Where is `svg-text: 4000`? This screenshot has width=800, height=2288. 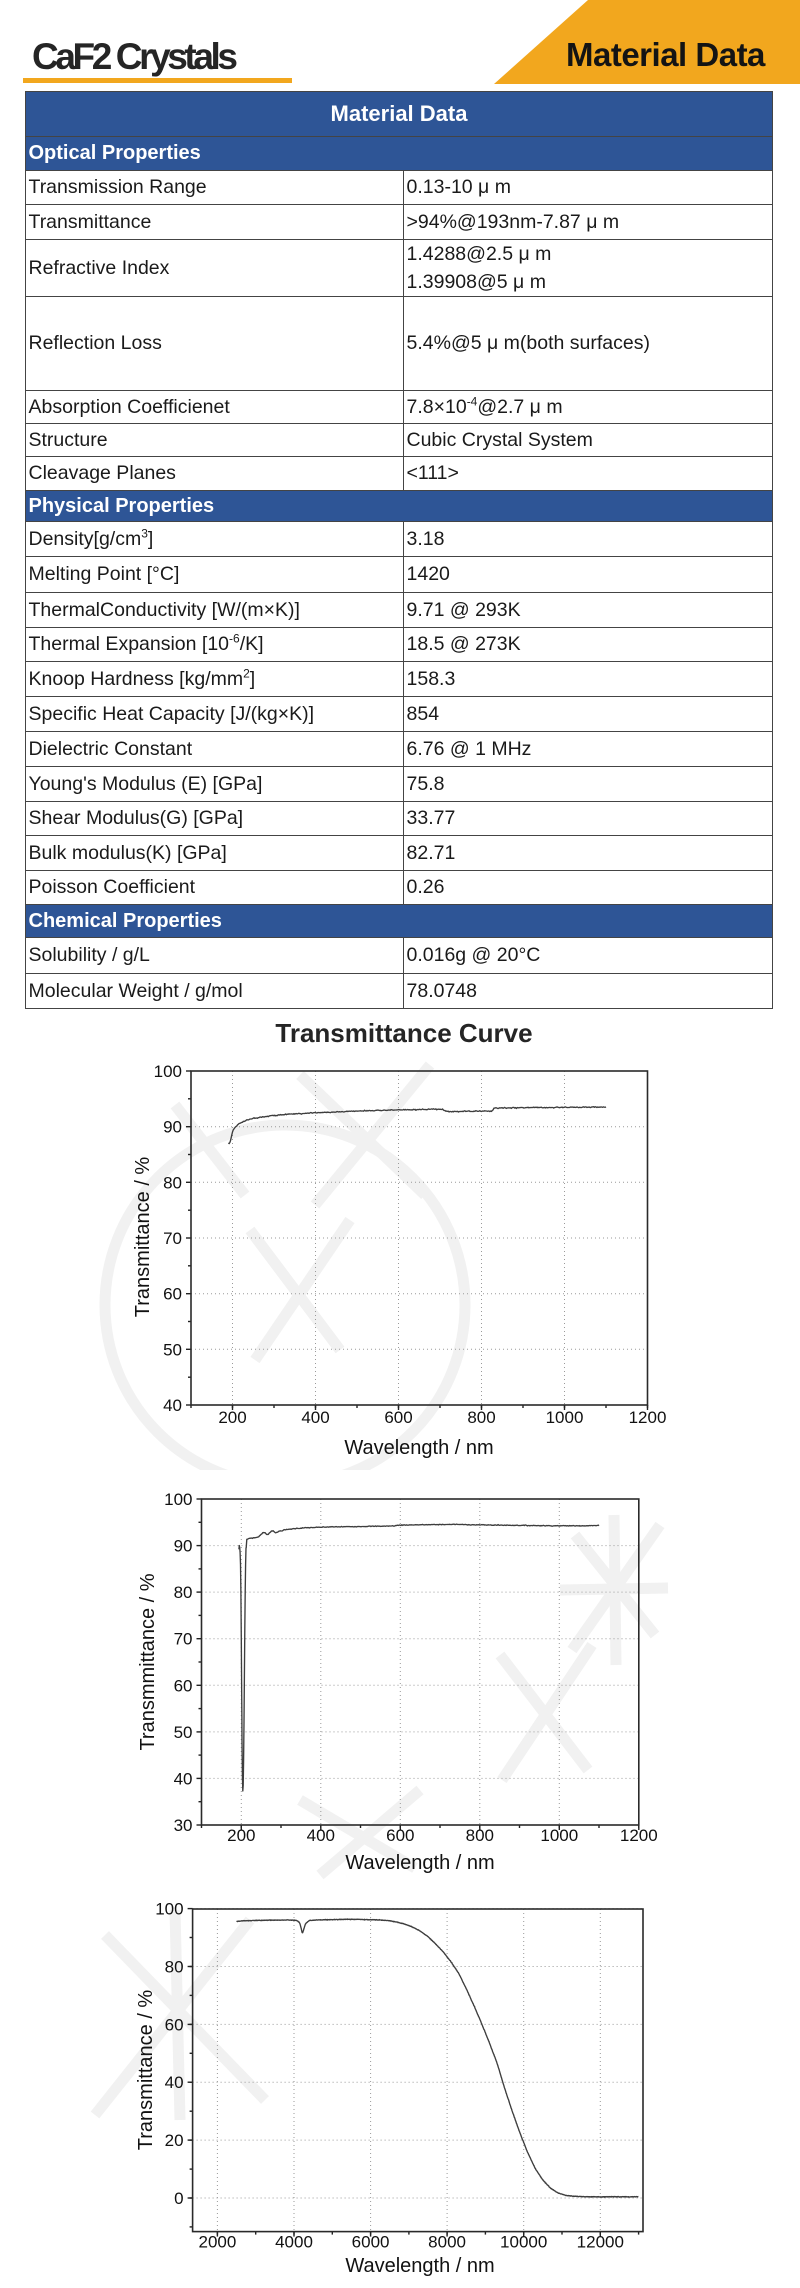 svg-text: 4000 is located at coordinates (294, 2242).